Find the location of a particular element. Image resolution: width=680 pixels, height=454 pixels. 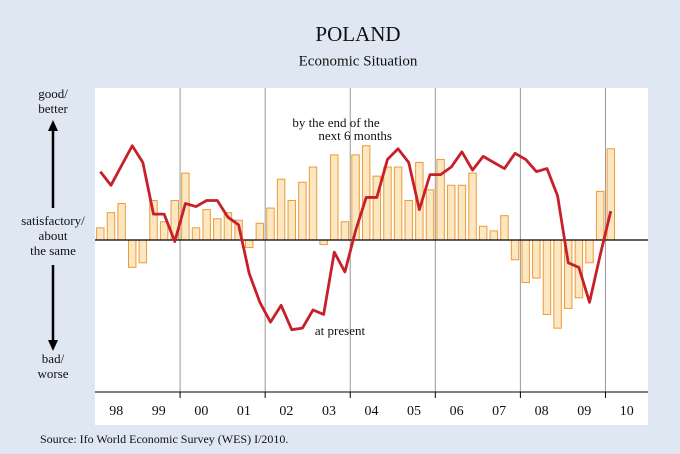

arrows is located at coordinates (53, 235).